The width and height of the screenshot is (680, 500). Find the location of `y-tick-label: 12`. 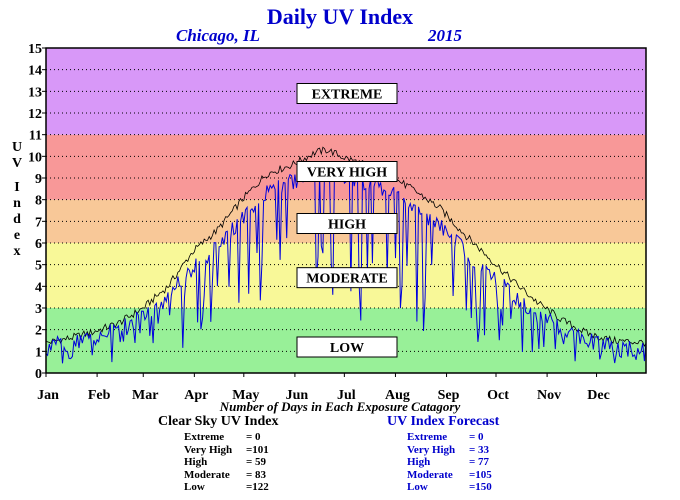

y-tick-label: 12 is located at coordinates (35, 114).